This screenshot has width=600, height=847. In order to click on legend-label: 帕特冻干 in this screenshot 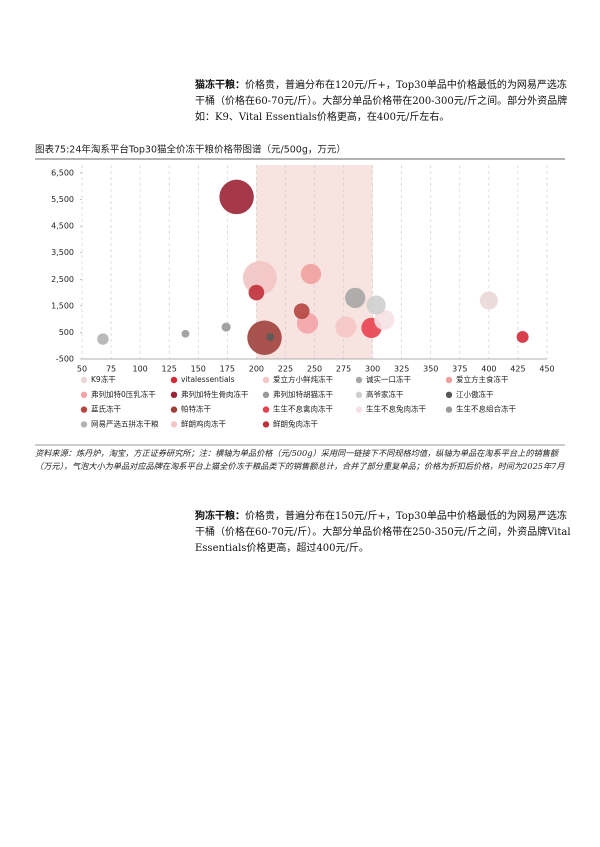, I will do `click(196, 409)`.